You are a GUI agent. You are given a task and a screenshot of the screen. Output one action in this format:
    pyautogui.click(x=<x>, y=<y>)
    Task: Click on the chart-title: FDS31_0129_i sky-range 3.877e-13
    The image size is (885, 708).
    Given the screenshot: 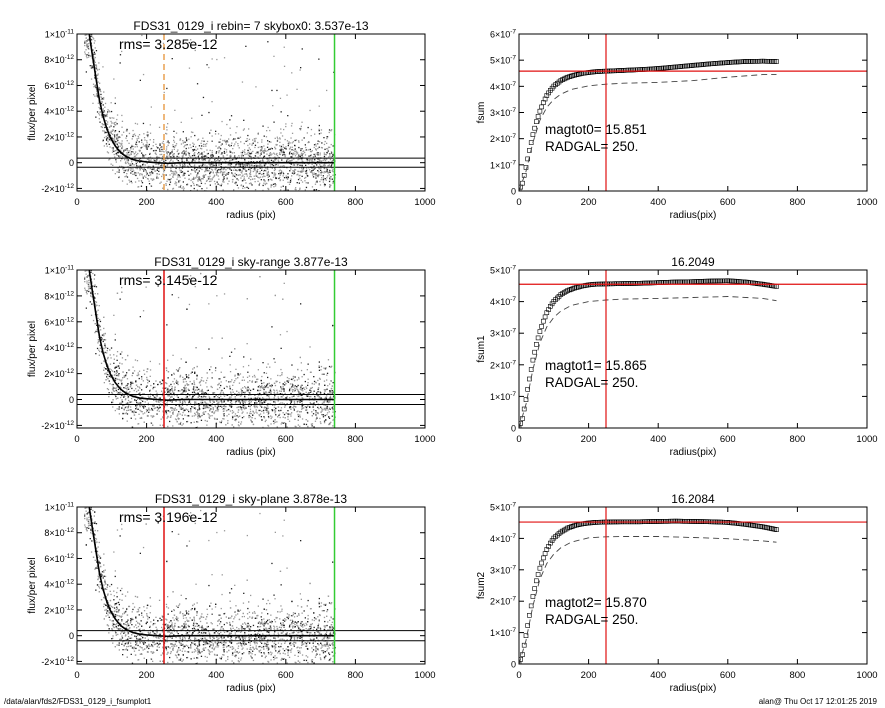 What is the action you would take?
    pyautogui.click(x=251, y=262)
    